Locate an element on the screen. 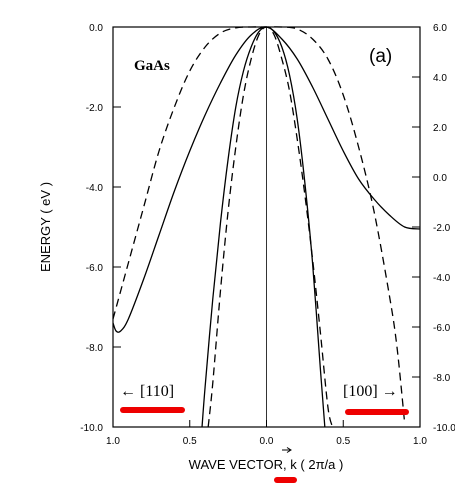 The image size is (455, 488). right-tick-label: 0.0 is located at coordinates (440, 178).